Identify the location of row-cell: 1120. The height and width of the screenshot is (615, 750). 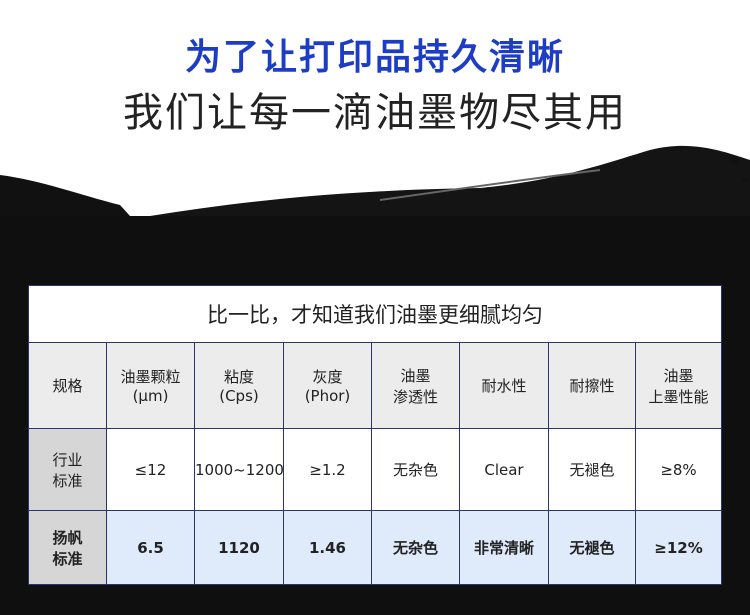
(239, 547).